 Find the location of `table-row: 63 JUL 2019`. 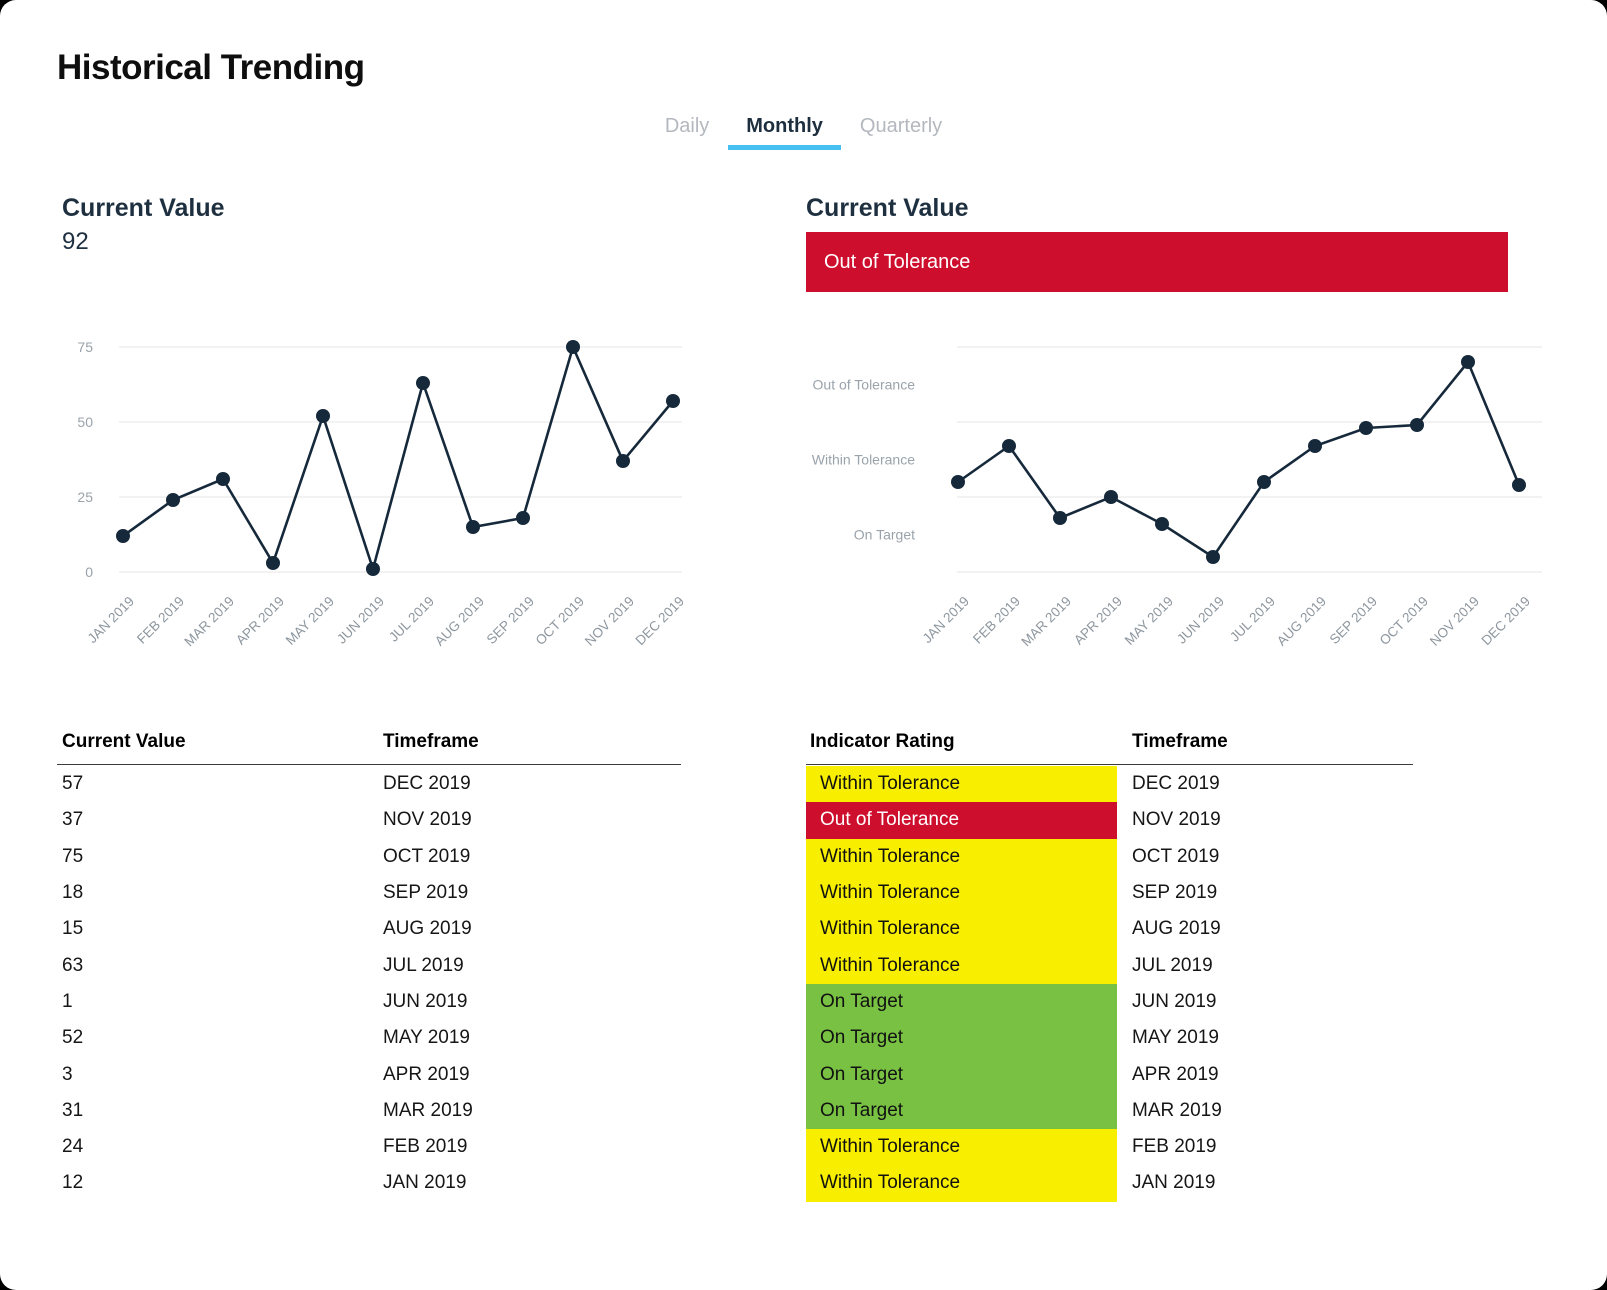

table-row: 63 JUL 2019 is located at coordinates (369, 965).